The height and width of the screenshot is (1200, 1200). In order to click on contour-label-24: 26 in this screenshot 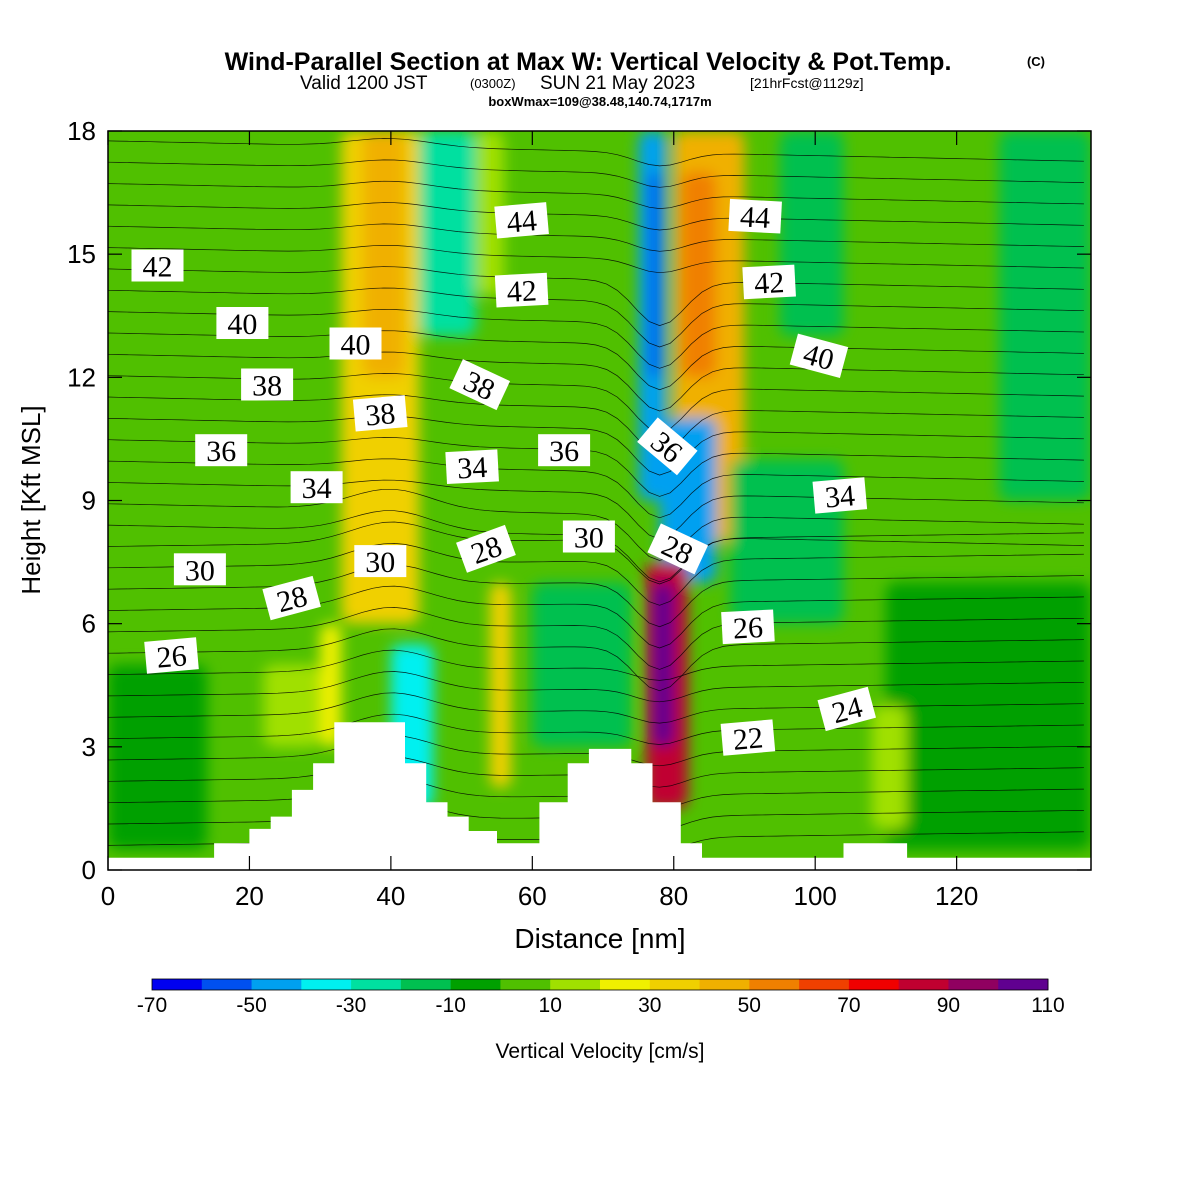, I will do `click(748, 627)`.